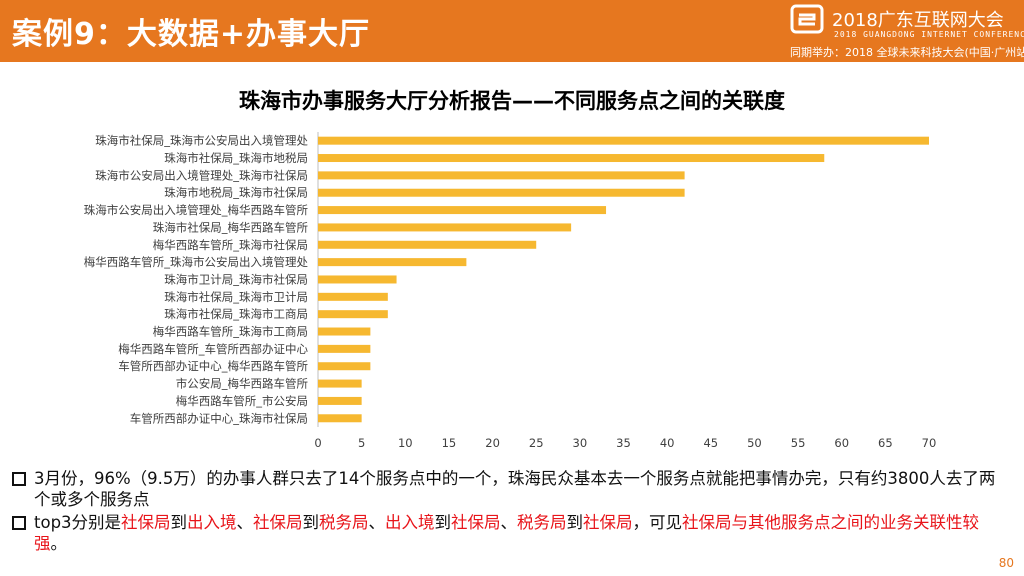 The width and height of the screenshot is (1024, 576). I want to click on highlight-text: 社保局与其他服务点之间的业务关联性较强, so click(507, 533).